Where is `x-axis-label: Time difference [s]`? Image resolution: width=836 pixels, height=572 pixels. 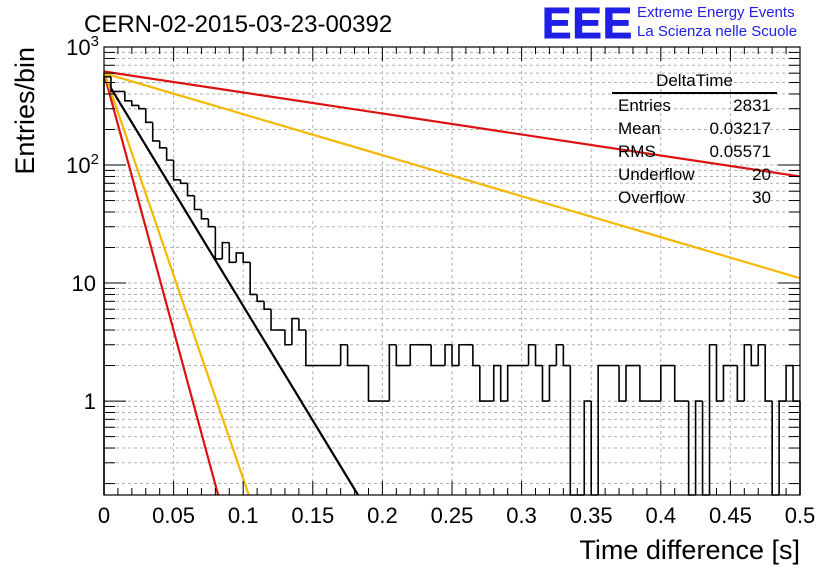 x-axis-label: Time difference [s] is located at coordinates (689, 550).